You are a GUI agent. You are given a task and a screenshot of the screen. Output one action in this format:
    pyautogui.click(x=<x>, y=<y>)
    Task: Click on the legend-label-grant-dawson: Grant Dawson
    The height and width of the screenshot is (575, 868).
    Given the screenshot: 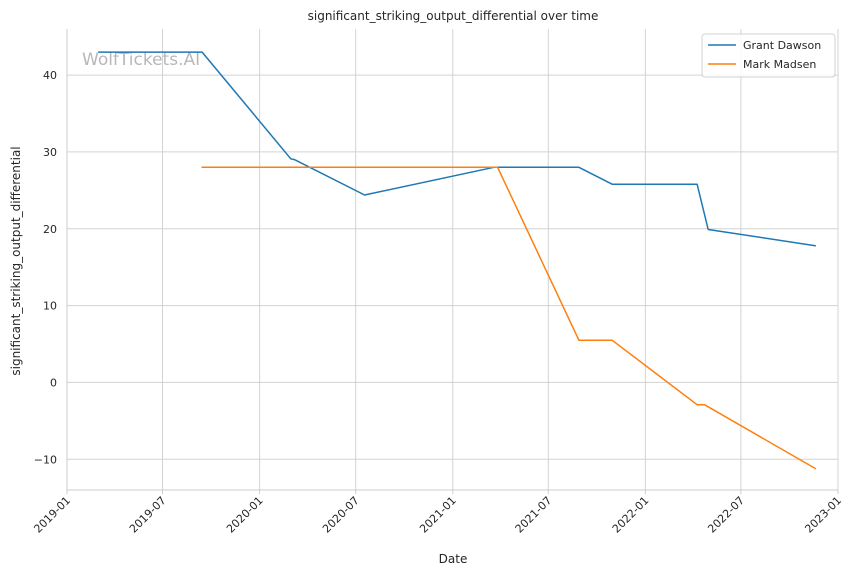 What is the action you would take?
    pyautogui.click(x=782, y=45)
    